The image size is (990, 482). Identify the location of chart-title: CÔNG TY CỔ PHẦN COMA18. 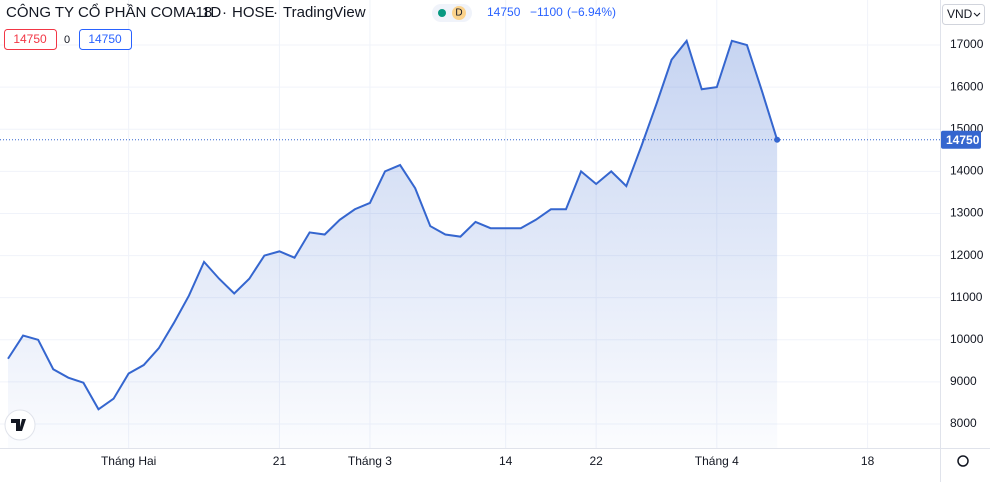
(109, 12).